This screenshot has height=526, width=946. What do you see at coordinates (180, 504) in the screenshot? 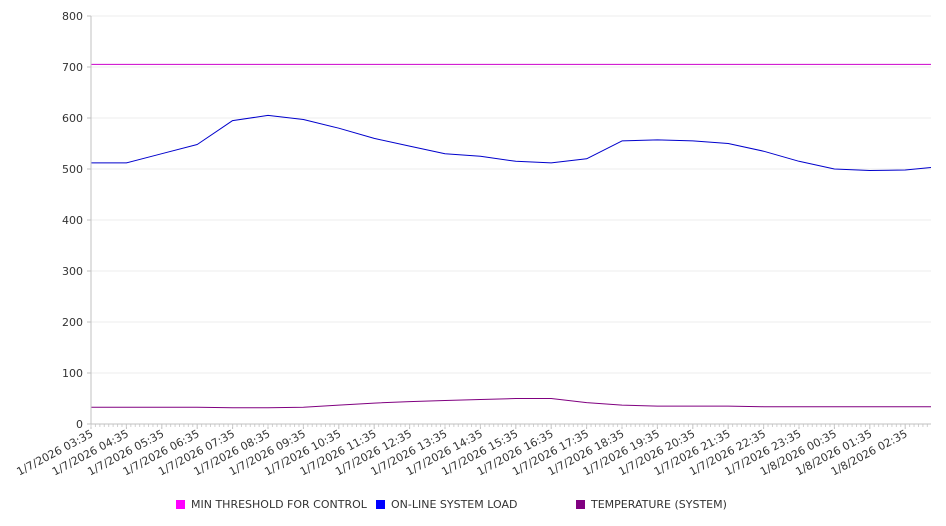
I see `legend-swatch-min-threshold` at bounding box center [180, 504].